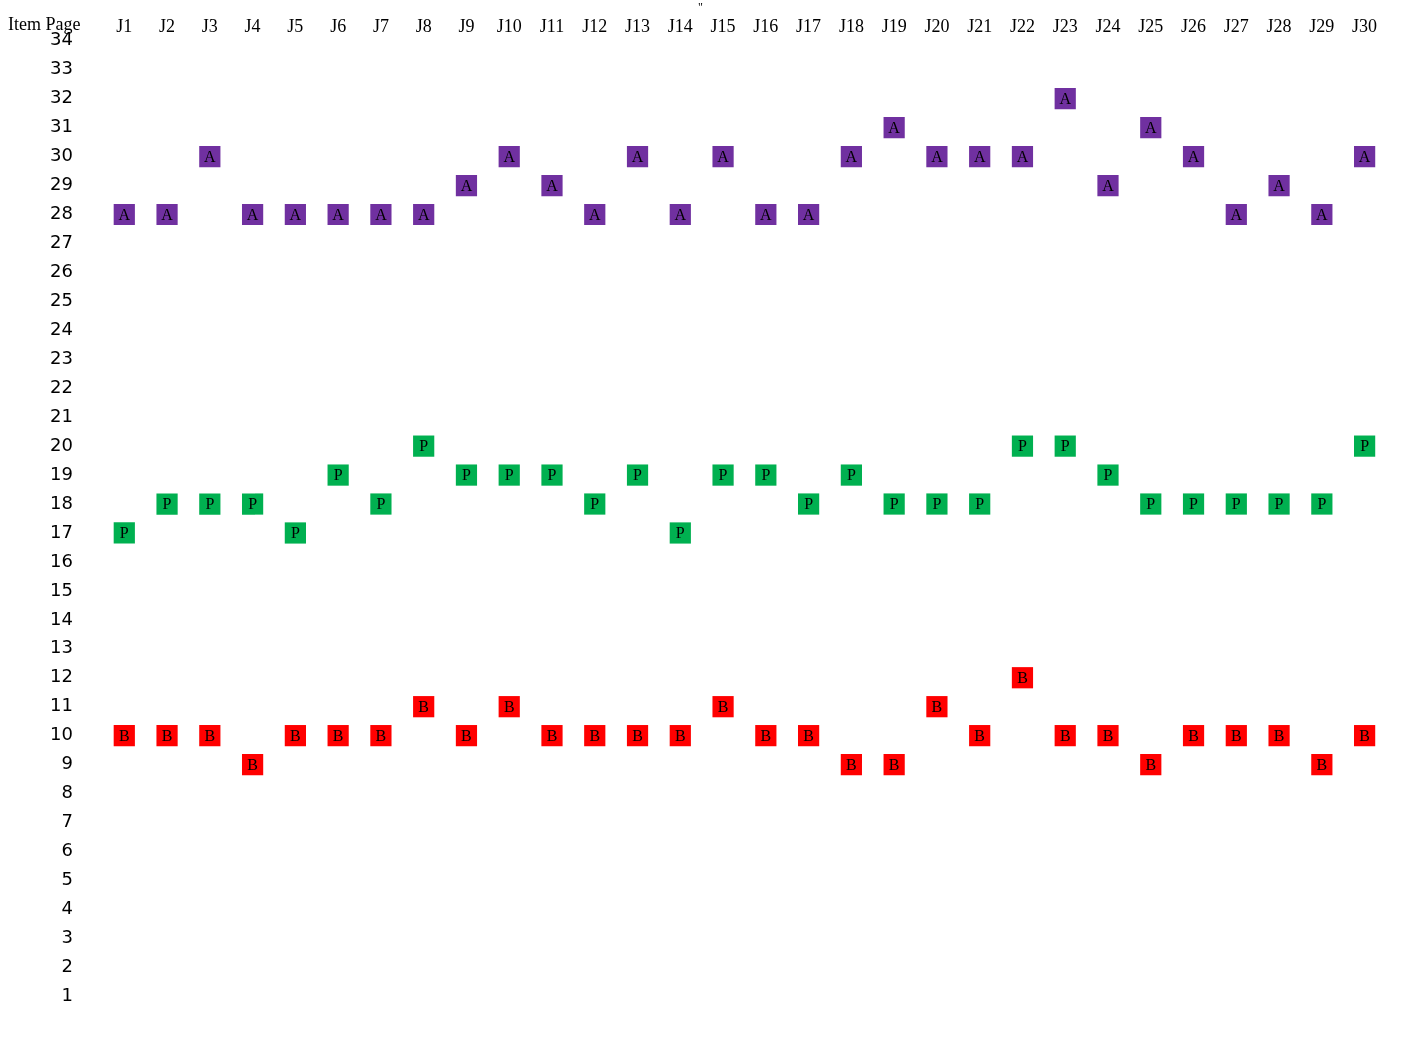 This screenshot has height=1037, width=1401. What do you see at coordinates (61, 734) in the screenshot?
I see `y-tick-label: 10` at bounding box center [61, 734].